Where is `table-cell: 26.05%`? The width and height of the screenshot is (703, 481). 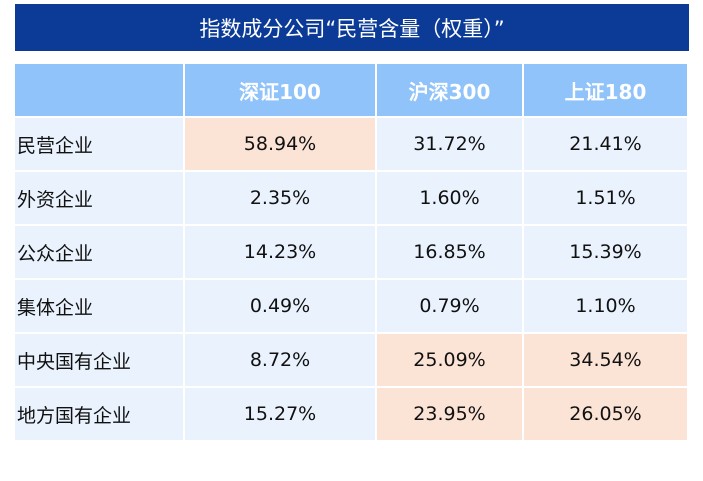
table-cell: 26.05% is located at coordinates (605, 414).